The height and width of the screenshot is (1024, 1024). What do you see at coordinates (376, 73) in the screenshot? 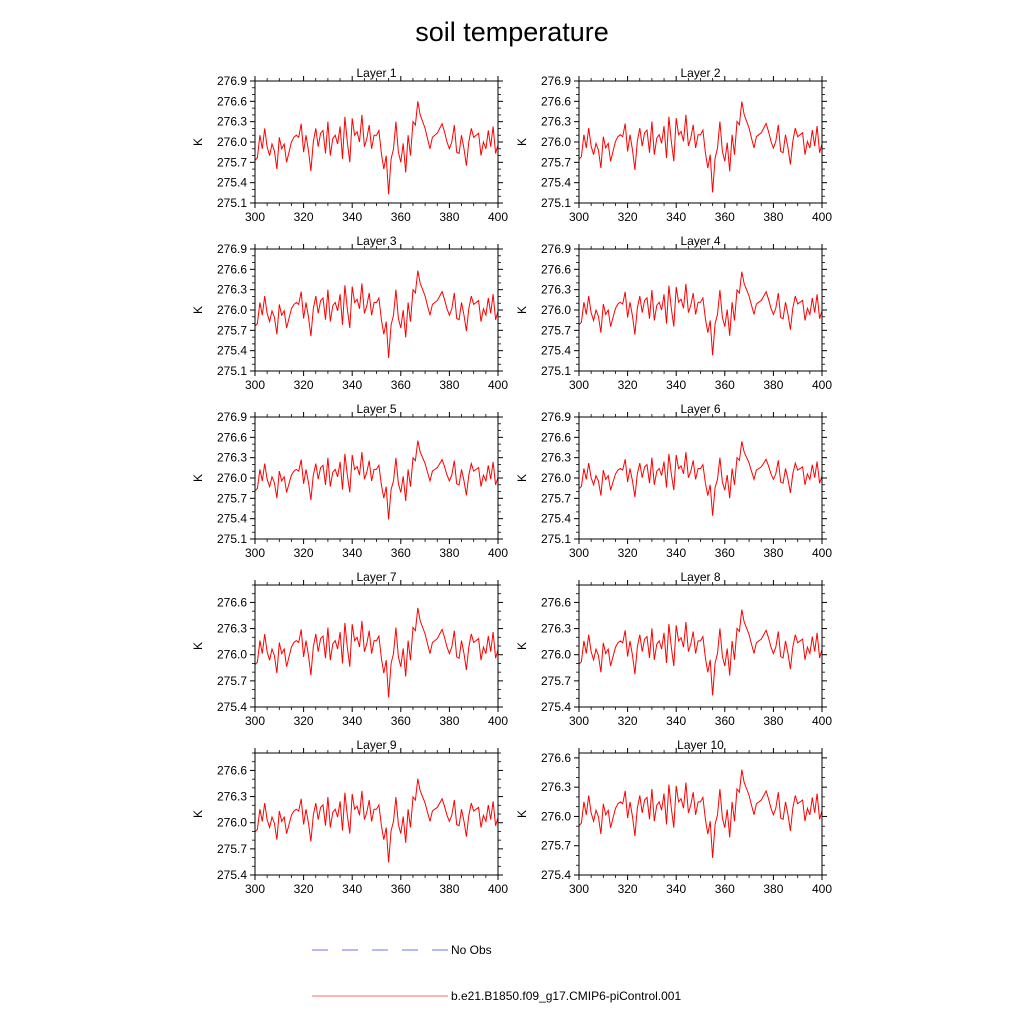
I see `panel-title: Layer 1` at bounding box center [376, 73].